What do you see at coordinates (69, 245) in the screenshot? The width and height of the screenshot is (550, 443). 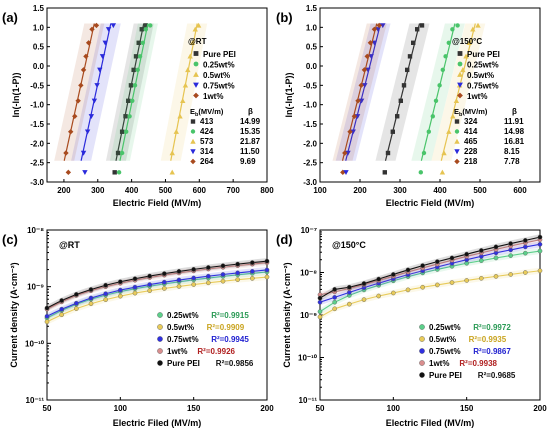 I see `condition-label: @RT` at bounding box center [69, 245].